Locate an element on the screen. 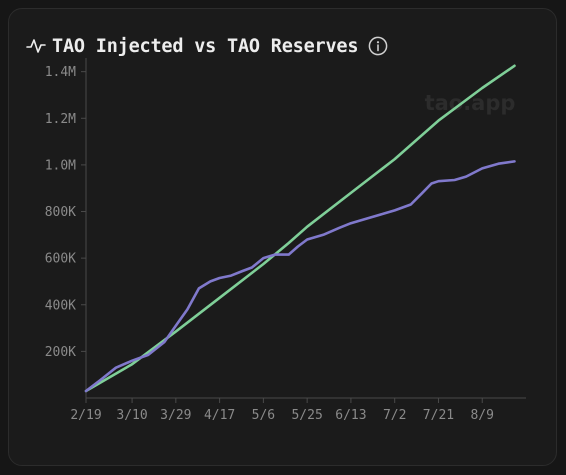 The width and height of the screenshot is (566, 475). x-tick-label: 4/17 is located at coordinates (219, 415).